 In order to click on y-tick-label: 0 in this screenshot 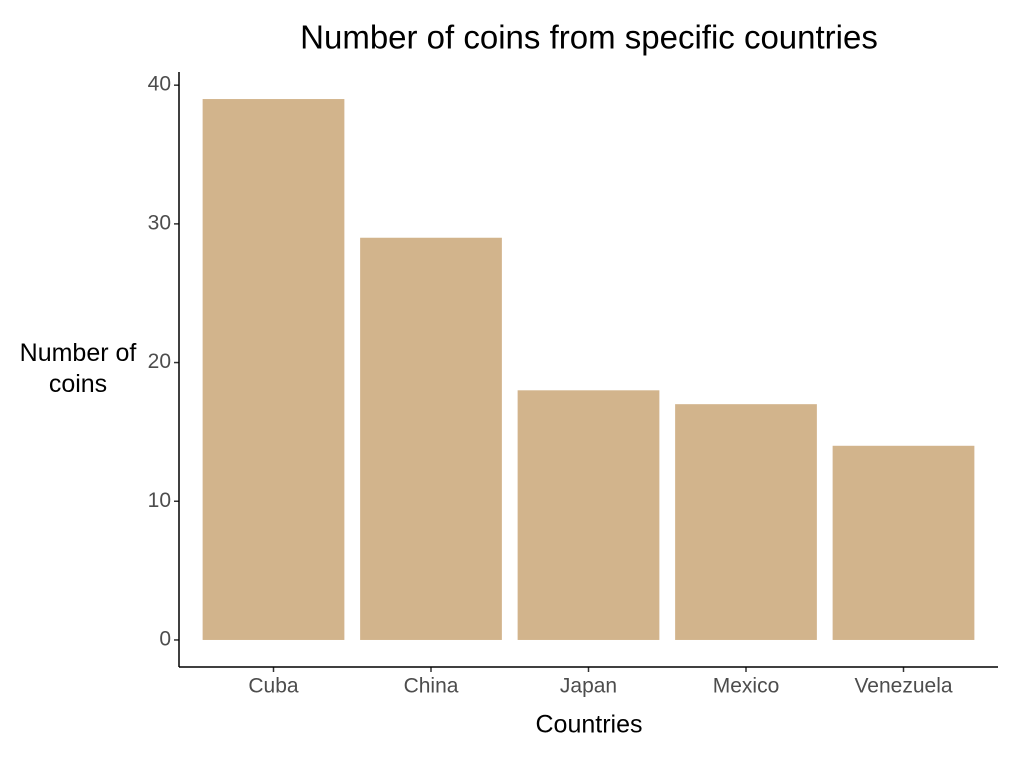, I will do `click(165, 639)`.